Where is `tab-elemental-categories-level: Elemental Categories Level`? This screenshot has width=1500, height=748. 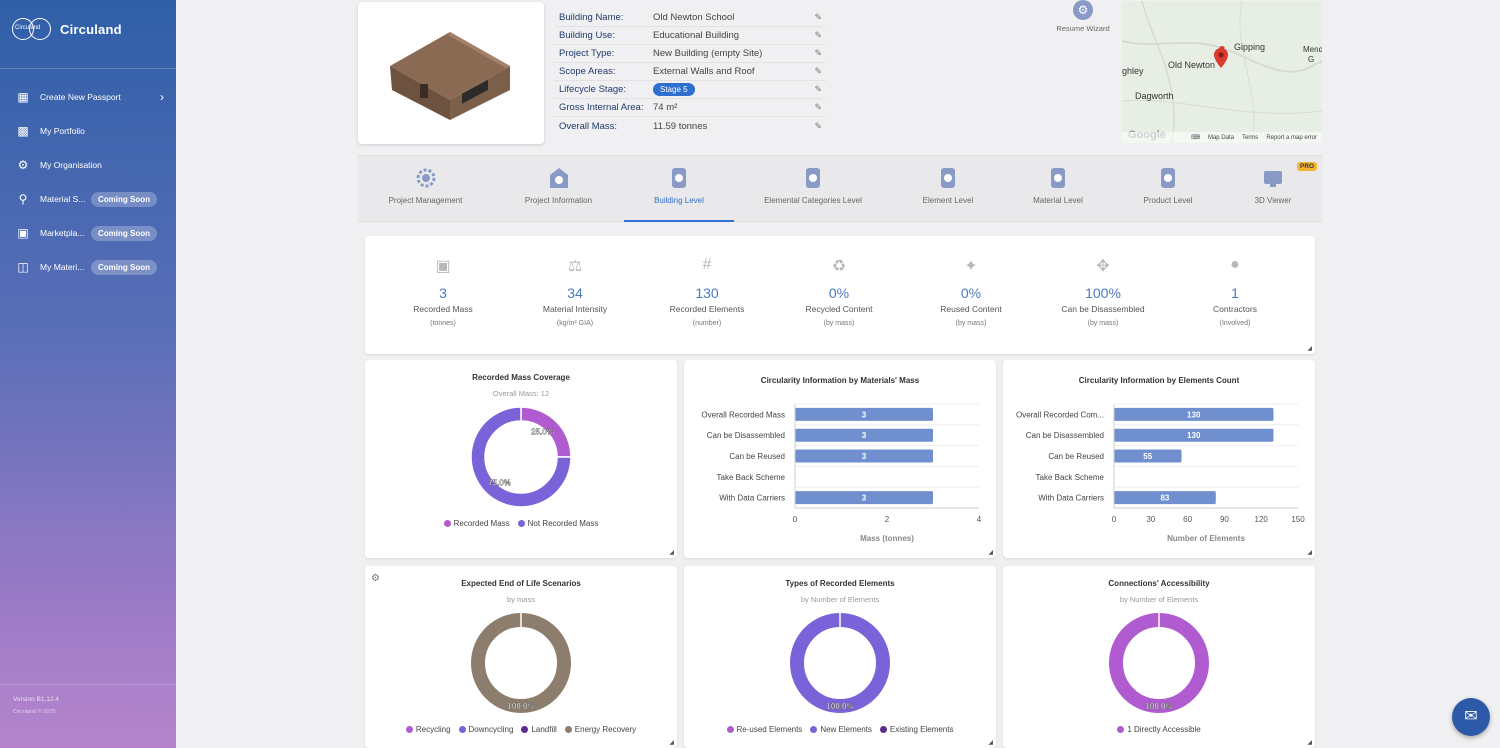
tab-elemental-categories-level: Elemental Categories Level is located at coordinates (813, 189).